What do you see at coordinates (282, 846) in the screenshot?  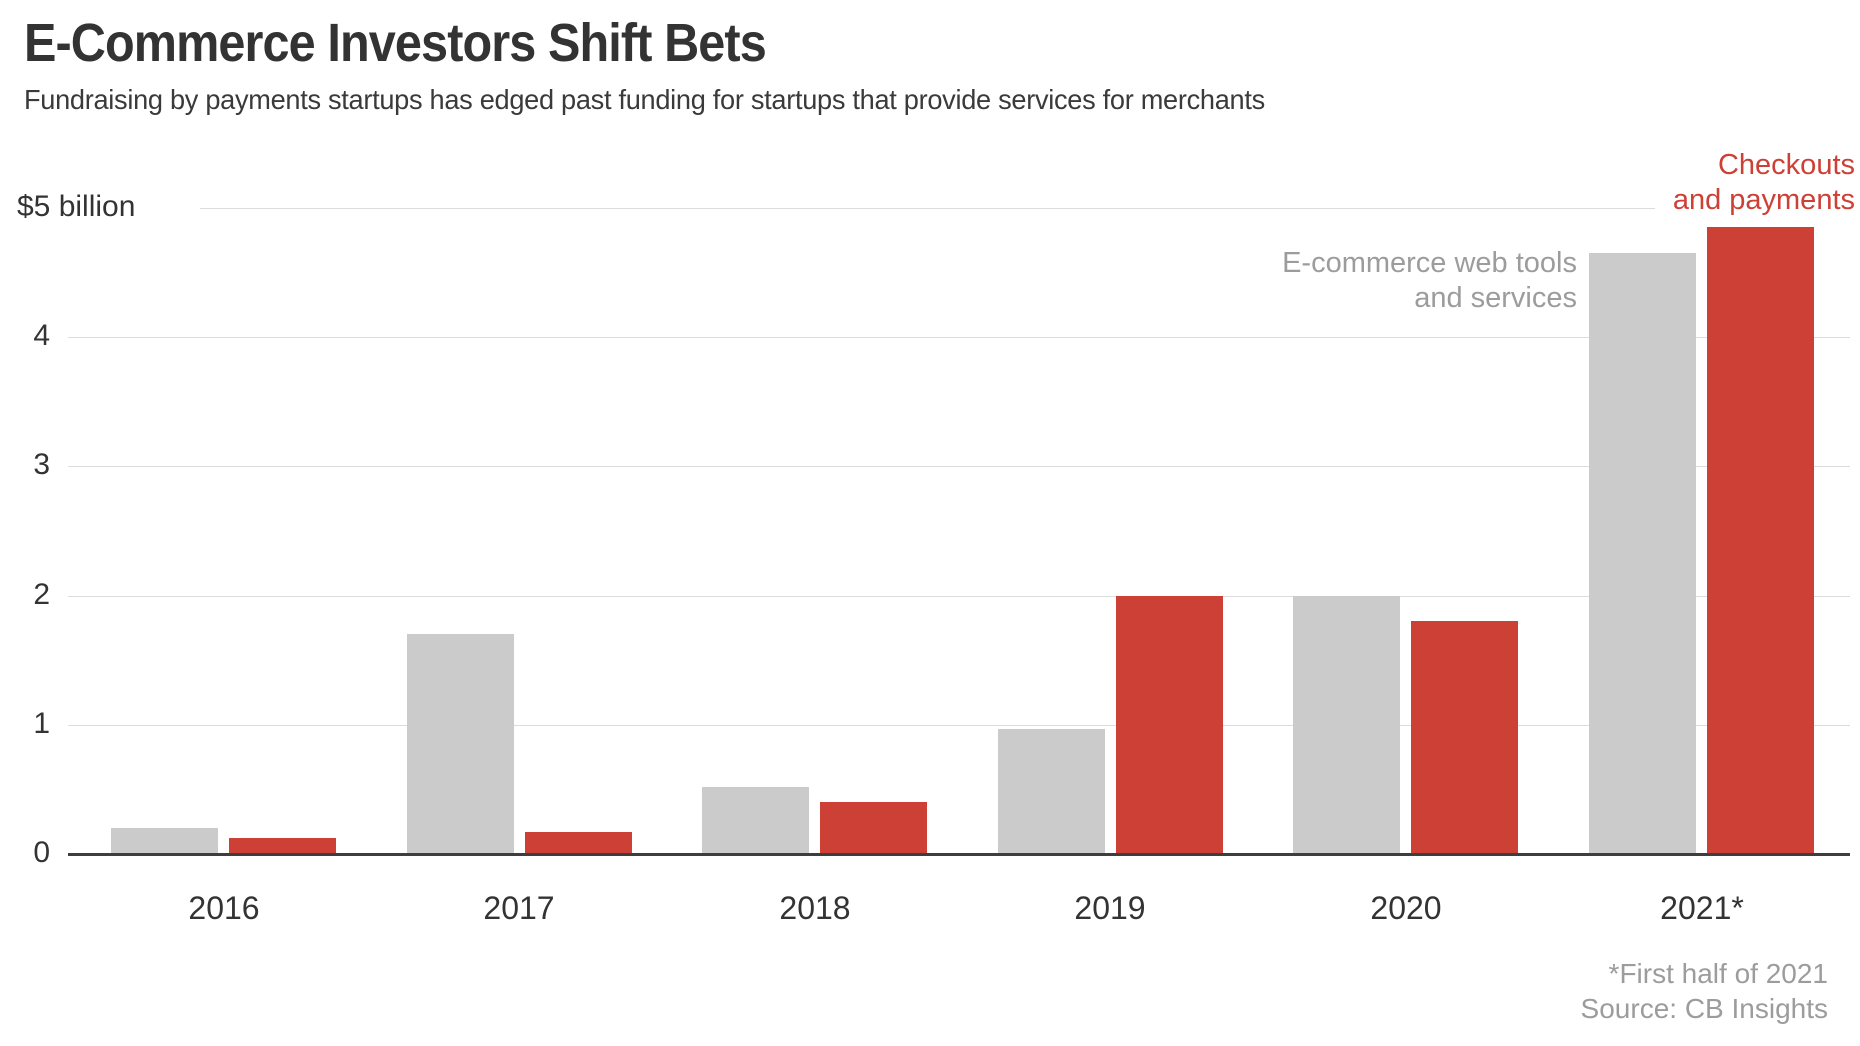 I see `bar-2016-payments` at bounding box center [282, 846].